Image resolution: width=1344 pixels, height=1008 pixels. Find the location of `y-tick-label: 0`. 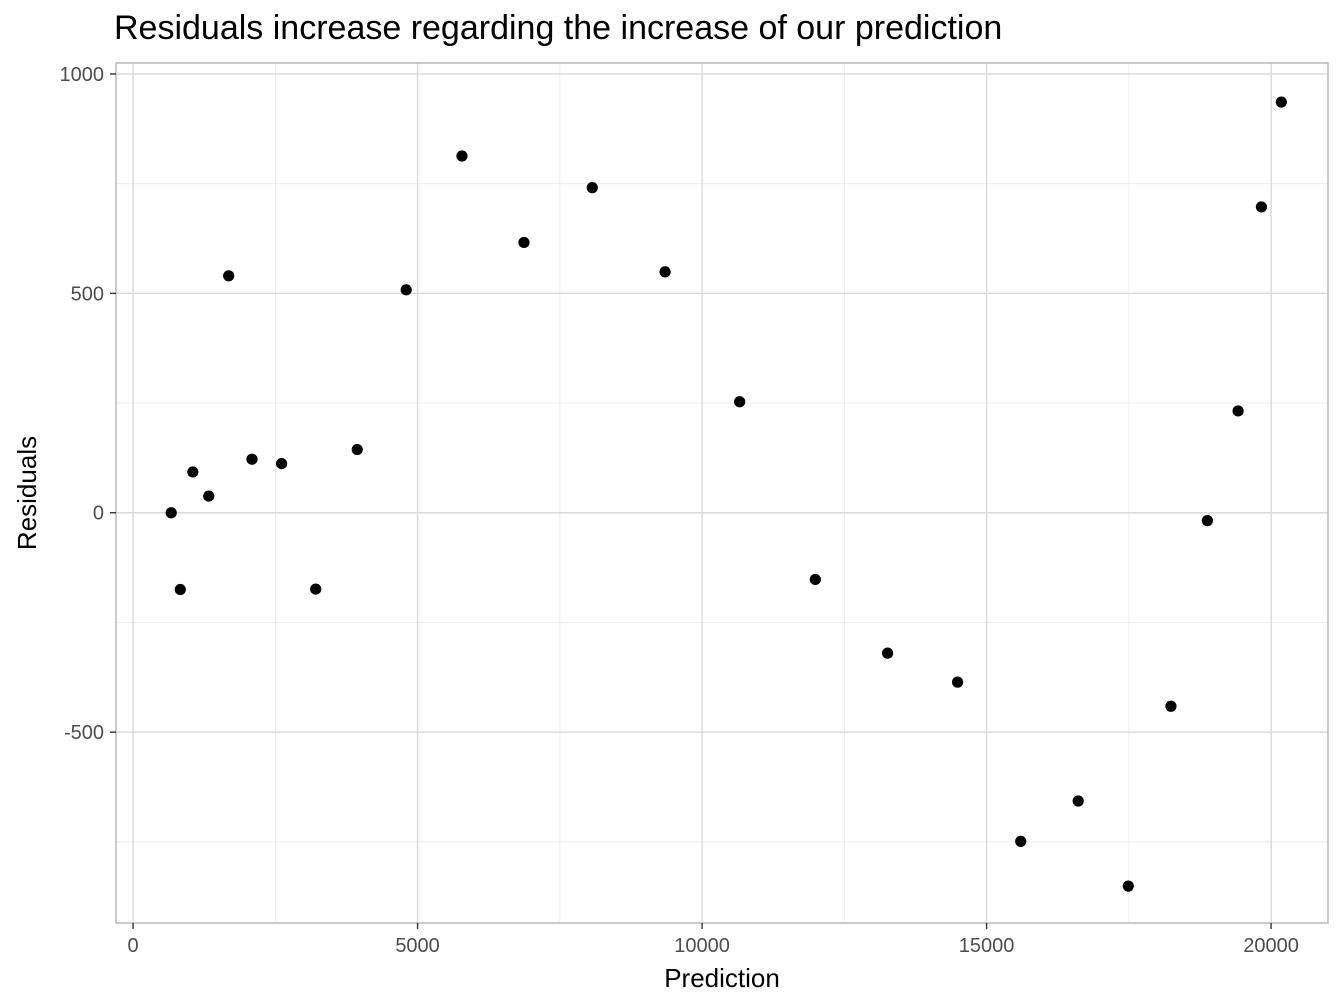

y-tick-label: 0 is located at coordinates (98, 514).